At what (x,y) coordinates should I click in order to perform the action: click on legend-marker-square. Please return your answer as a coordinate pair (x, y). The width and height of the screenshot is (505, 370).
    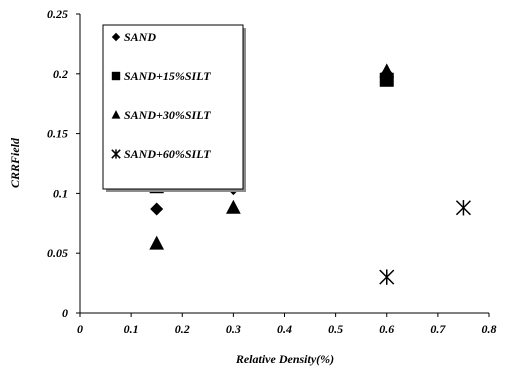
    Looking at the image, I should click on (116, 76).